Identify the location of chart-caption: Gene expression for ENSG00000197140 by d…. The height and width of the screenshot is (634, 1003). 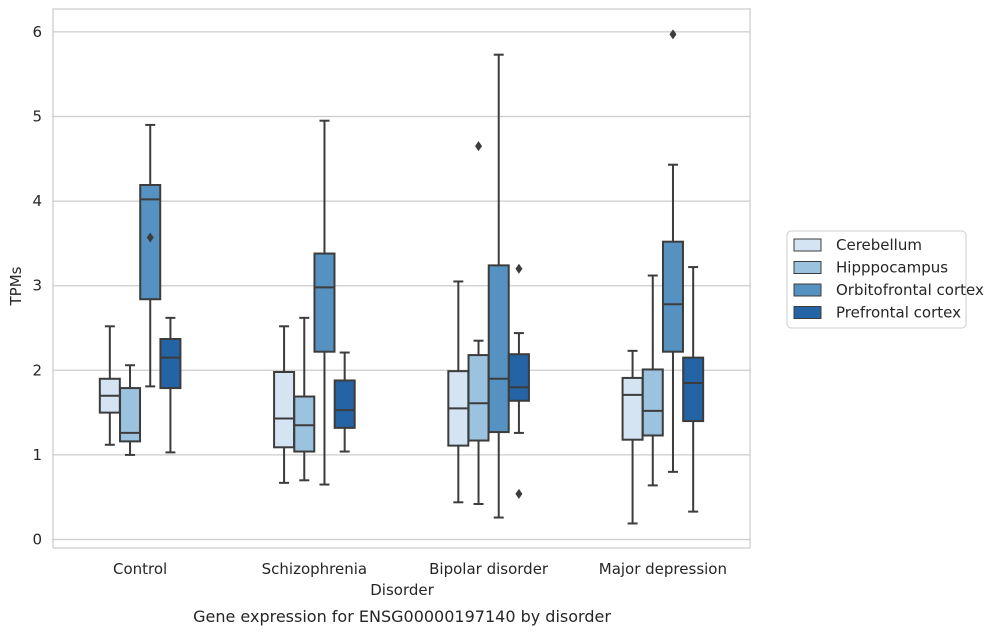
(402, 616).